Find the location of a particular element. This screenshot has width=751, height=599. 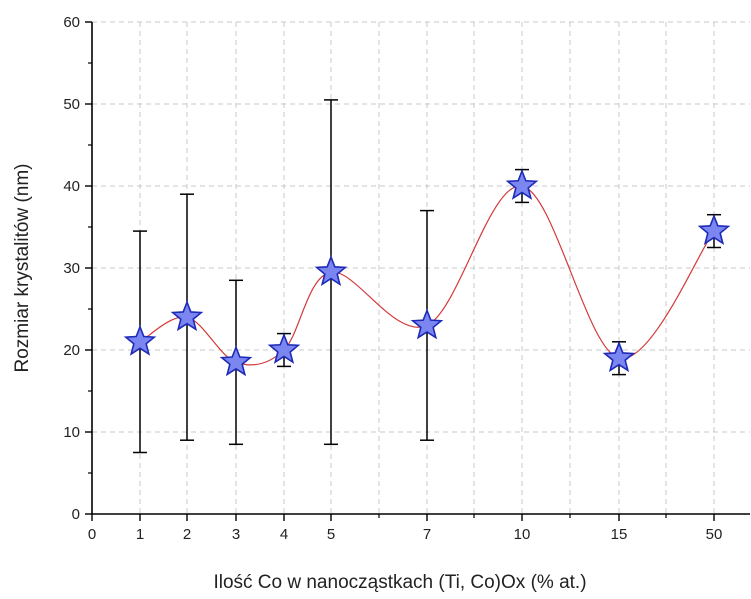

y-tick-label-20: 20 is located at coordinates (71, 350).